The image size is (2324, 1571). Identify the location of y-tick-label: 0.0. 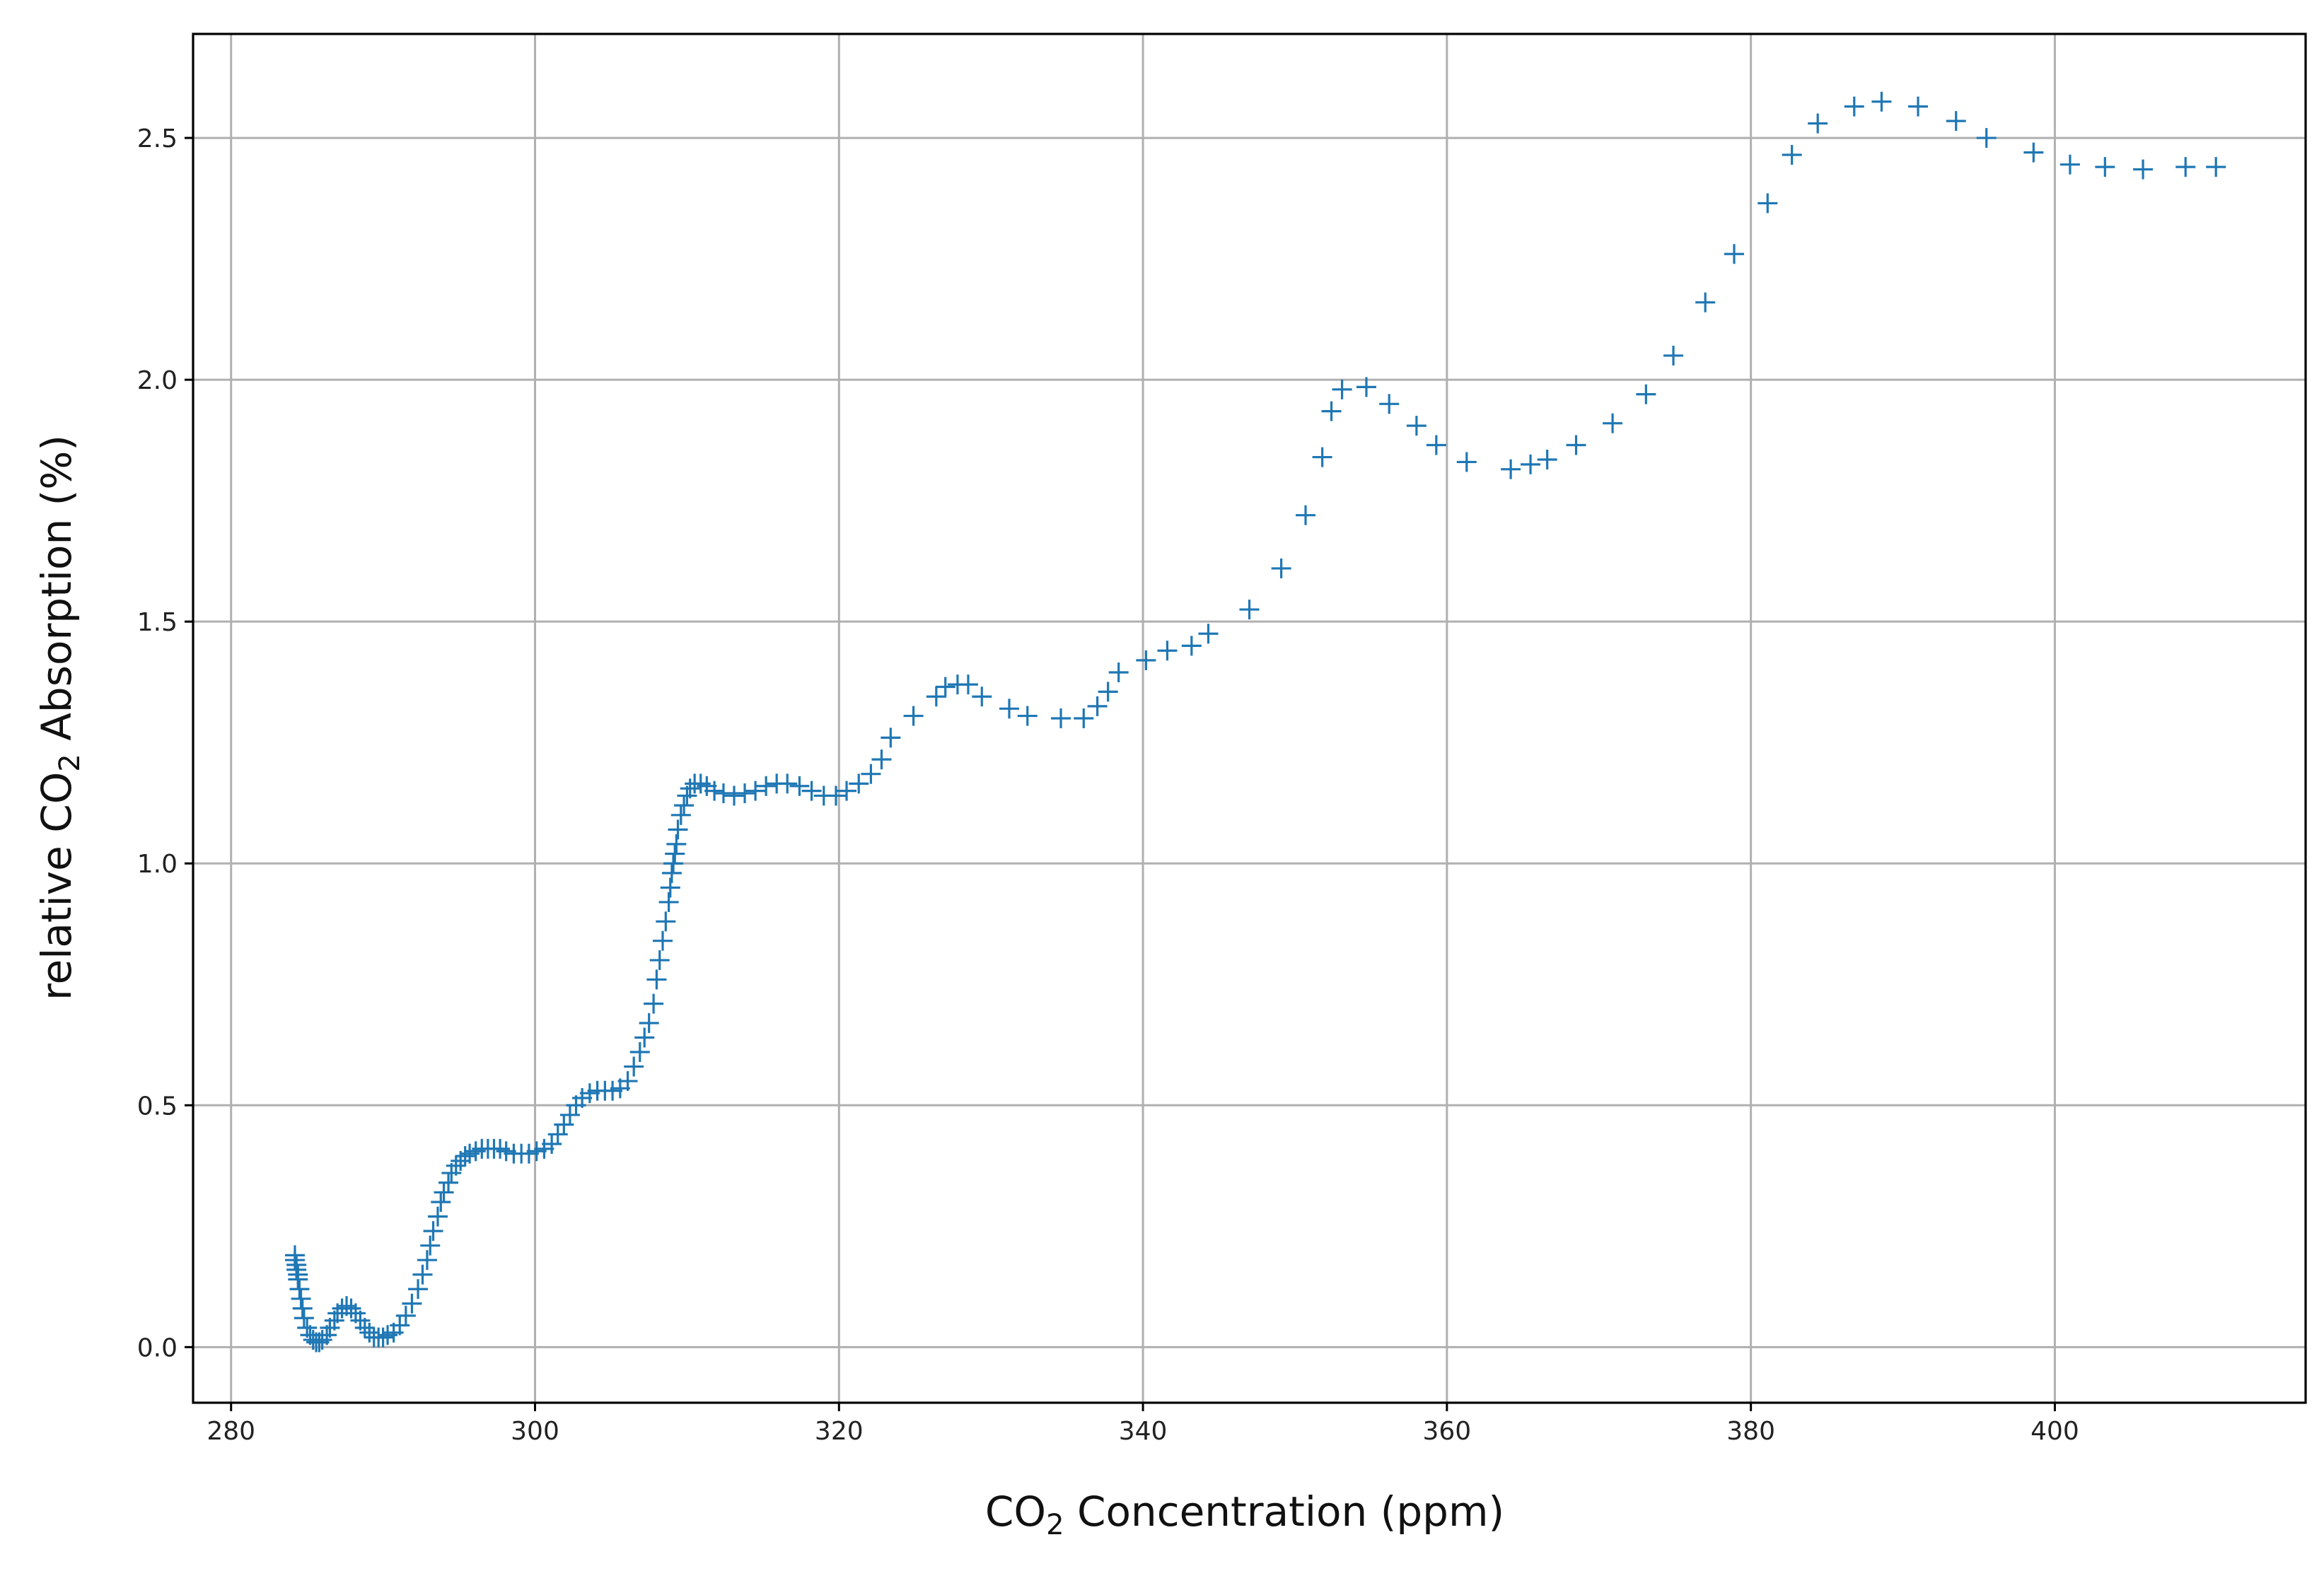
(157, 1347).